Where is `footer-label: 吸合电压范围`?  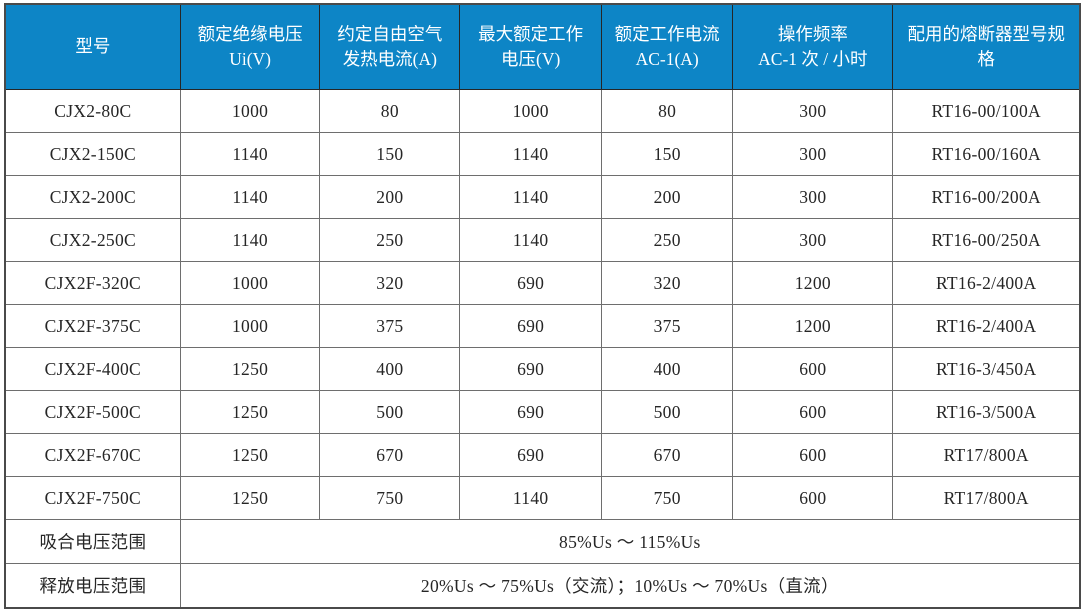
footer-label: 吸合电压范围 is located at coordinates (92, 541).